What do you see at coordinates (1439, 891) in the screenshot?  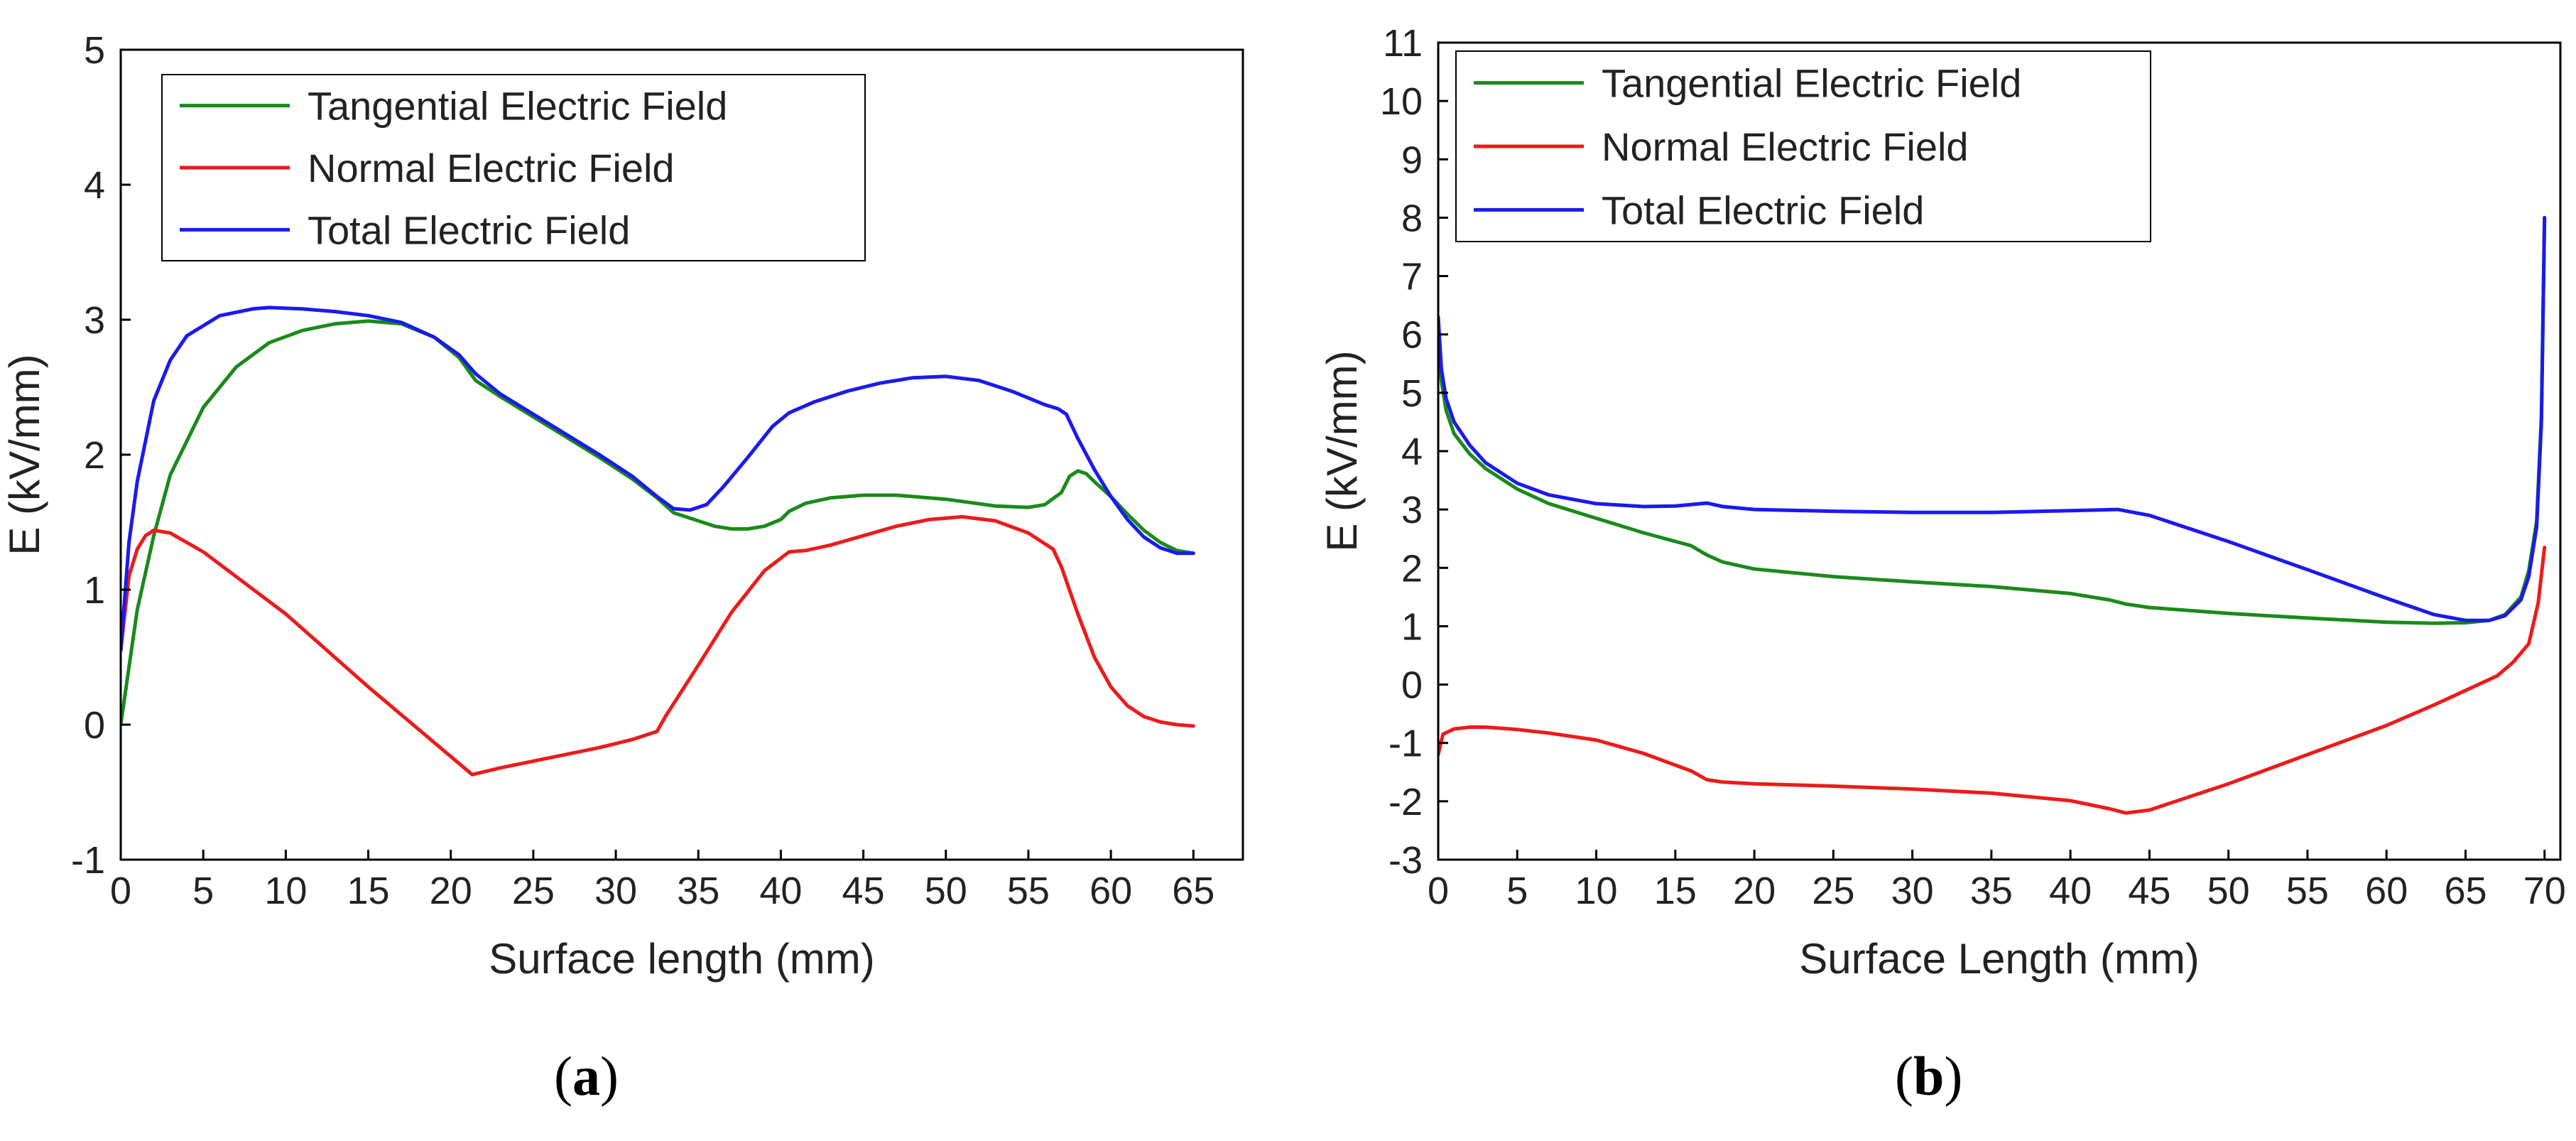 I see `chart-b-x-tick-label: 0` at bounding box center [1439, 891].